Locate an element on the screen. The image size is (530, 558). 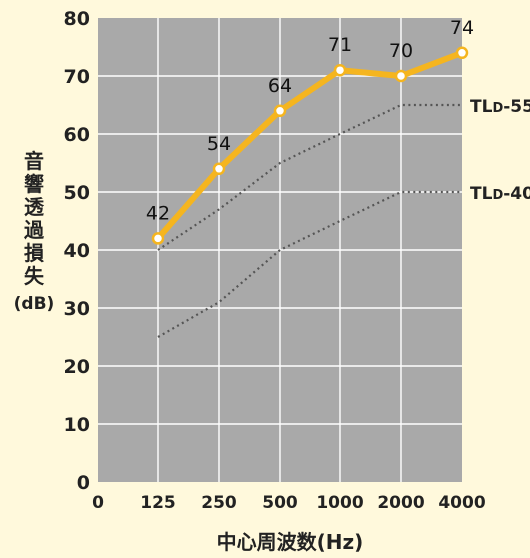
y-tick-label: 80 is located at coordinates (77, 19).